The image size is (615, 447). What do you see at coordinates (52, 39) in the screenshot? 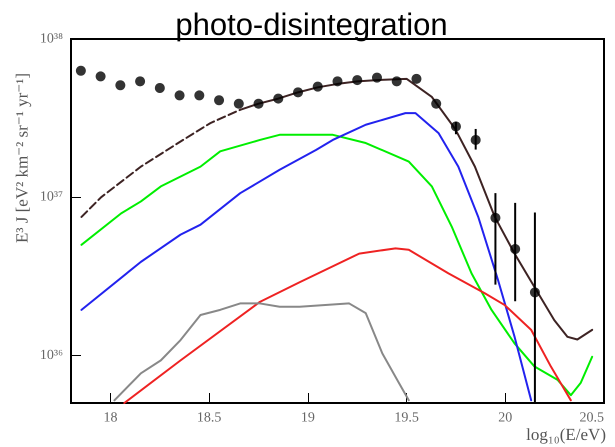
I see `y-tick-label: 10³⁸` at bounding box center [52, 39].